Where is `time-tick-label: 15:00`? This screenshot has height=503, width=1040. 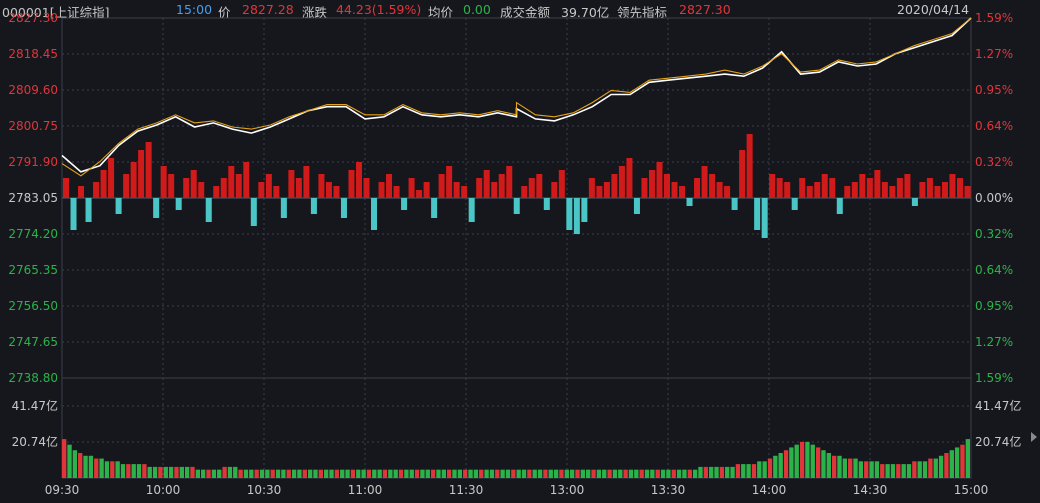
time-tick-label: 15:00 is located at coordinates (971, 490).